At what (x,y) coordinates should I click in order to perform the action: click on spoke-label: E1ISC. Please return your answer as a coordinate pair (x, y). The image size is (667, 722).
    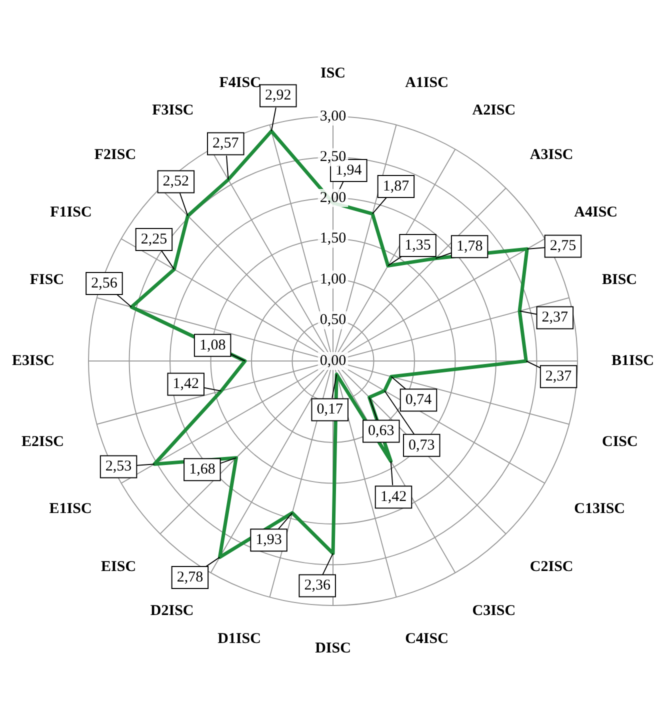
    Looking at the image, I should click on (70, 509).